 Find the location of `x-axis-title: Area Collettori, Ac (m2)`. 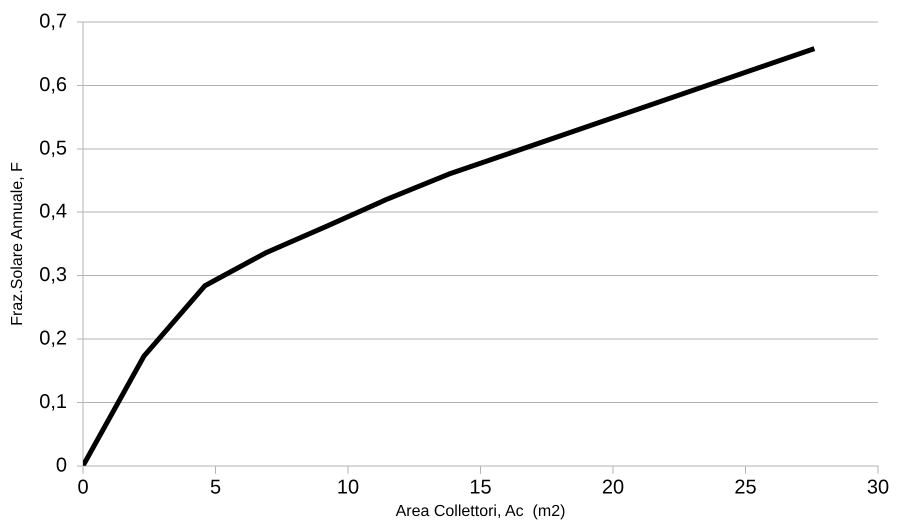

x-axis-title: Area Collettori, Ac (m2) is located at coordinates (481, 511).